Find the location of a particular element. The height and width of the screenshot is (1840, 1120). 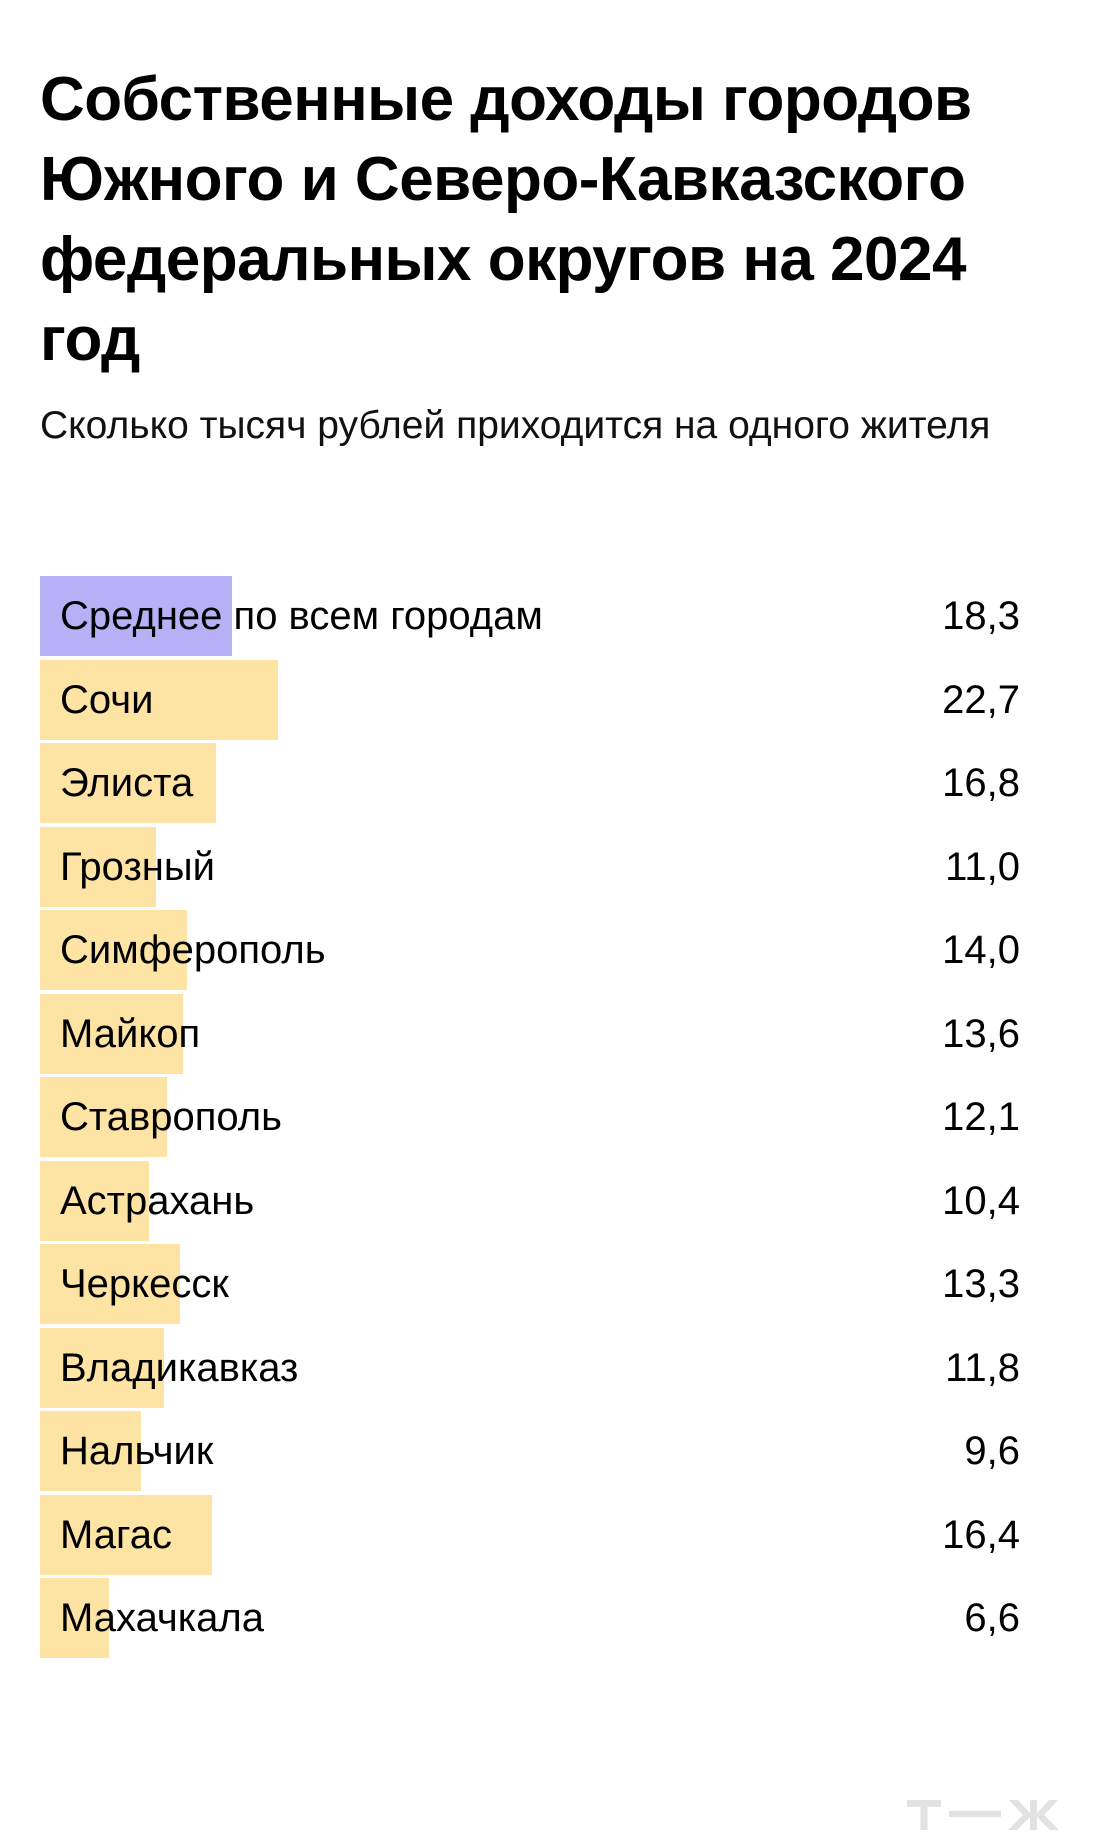

city-row: Майкоп 13,6 is located at coordinates (530, 1035).